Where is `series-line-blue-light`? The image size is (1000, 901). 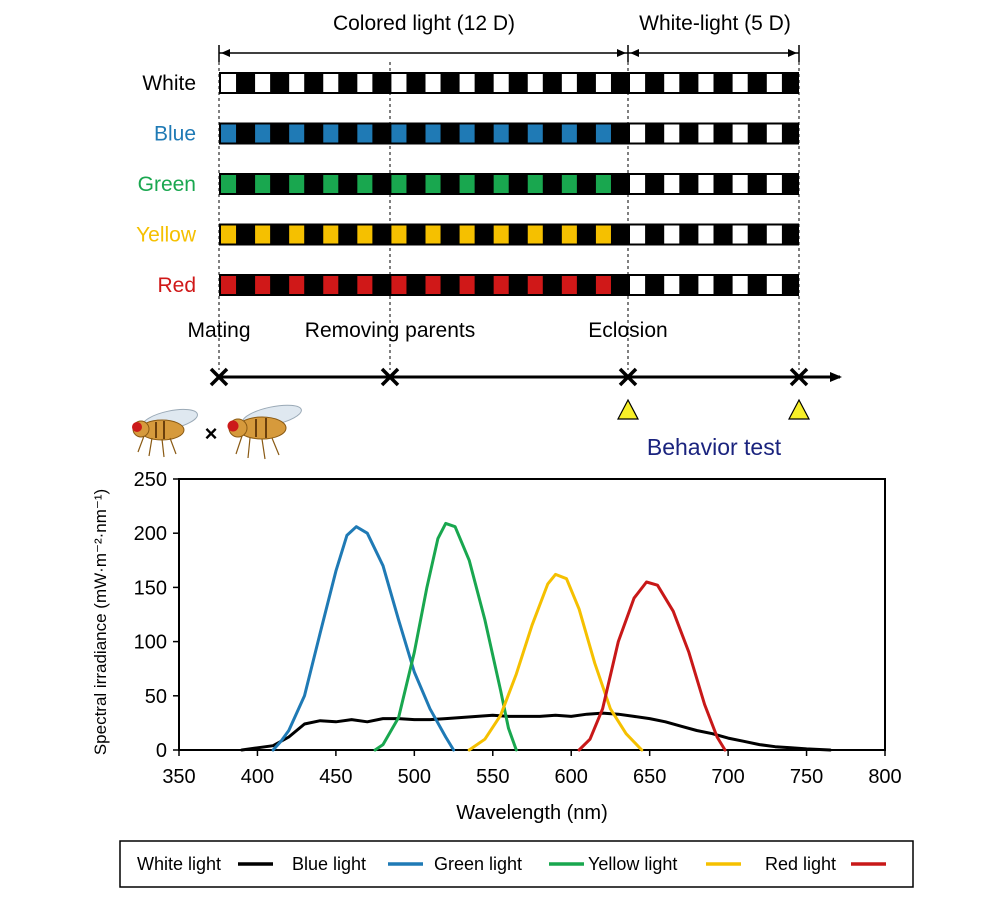 series-line-blue-light is located at coordinates (363, 638).